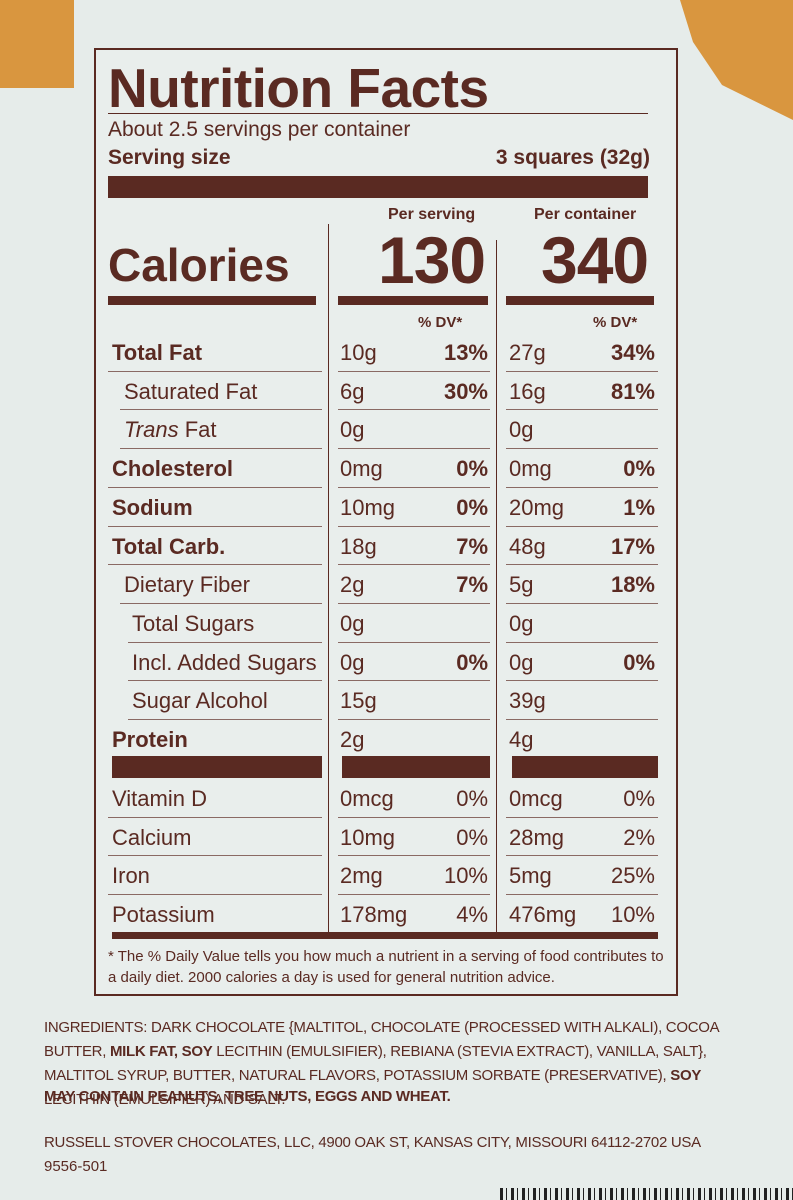  I want to click on row-label: Total Carb., so click(168, 547).